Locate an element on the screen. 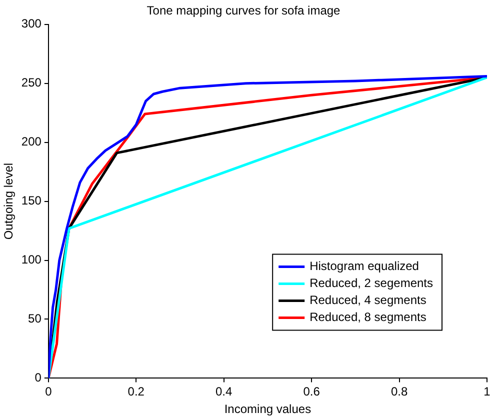 This screenshot has height=417, width=501. x-tick-label: 1 is located at coordinates (487, 391).